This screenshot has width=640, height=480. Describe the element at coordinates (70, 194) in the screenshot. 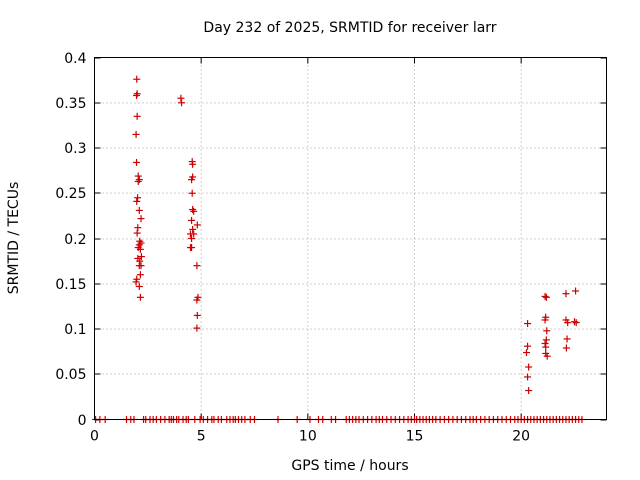

I see `y-tick-label: 0.25` at that location.